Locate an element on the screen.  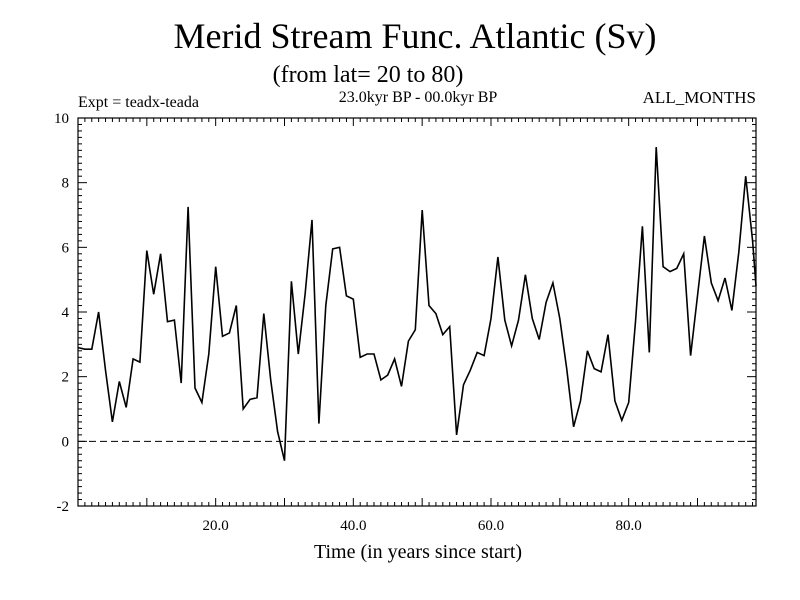
y-tick-label: 0 is located at coordinates (66, 442).